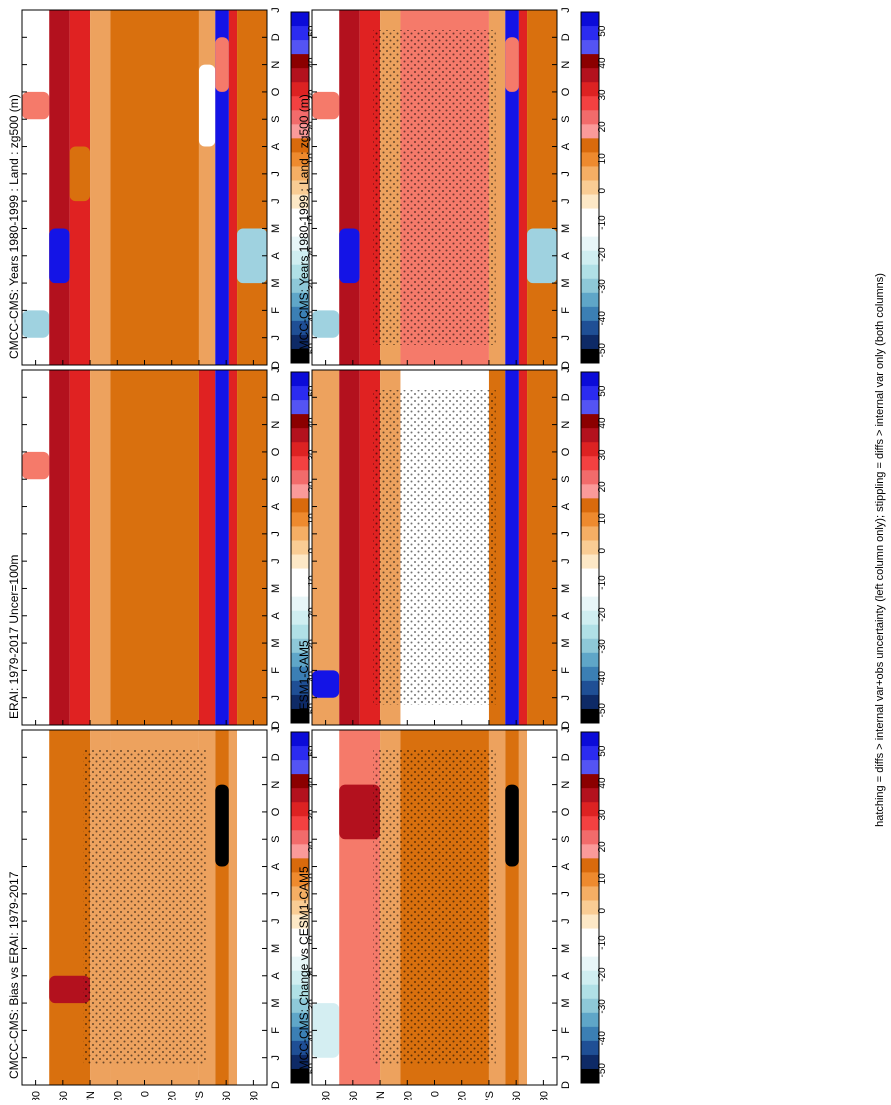  What do you see at coordinates (146, 1094) in the screenshot?
I see `lat-label: 0` at bounding box center [146, 1094].